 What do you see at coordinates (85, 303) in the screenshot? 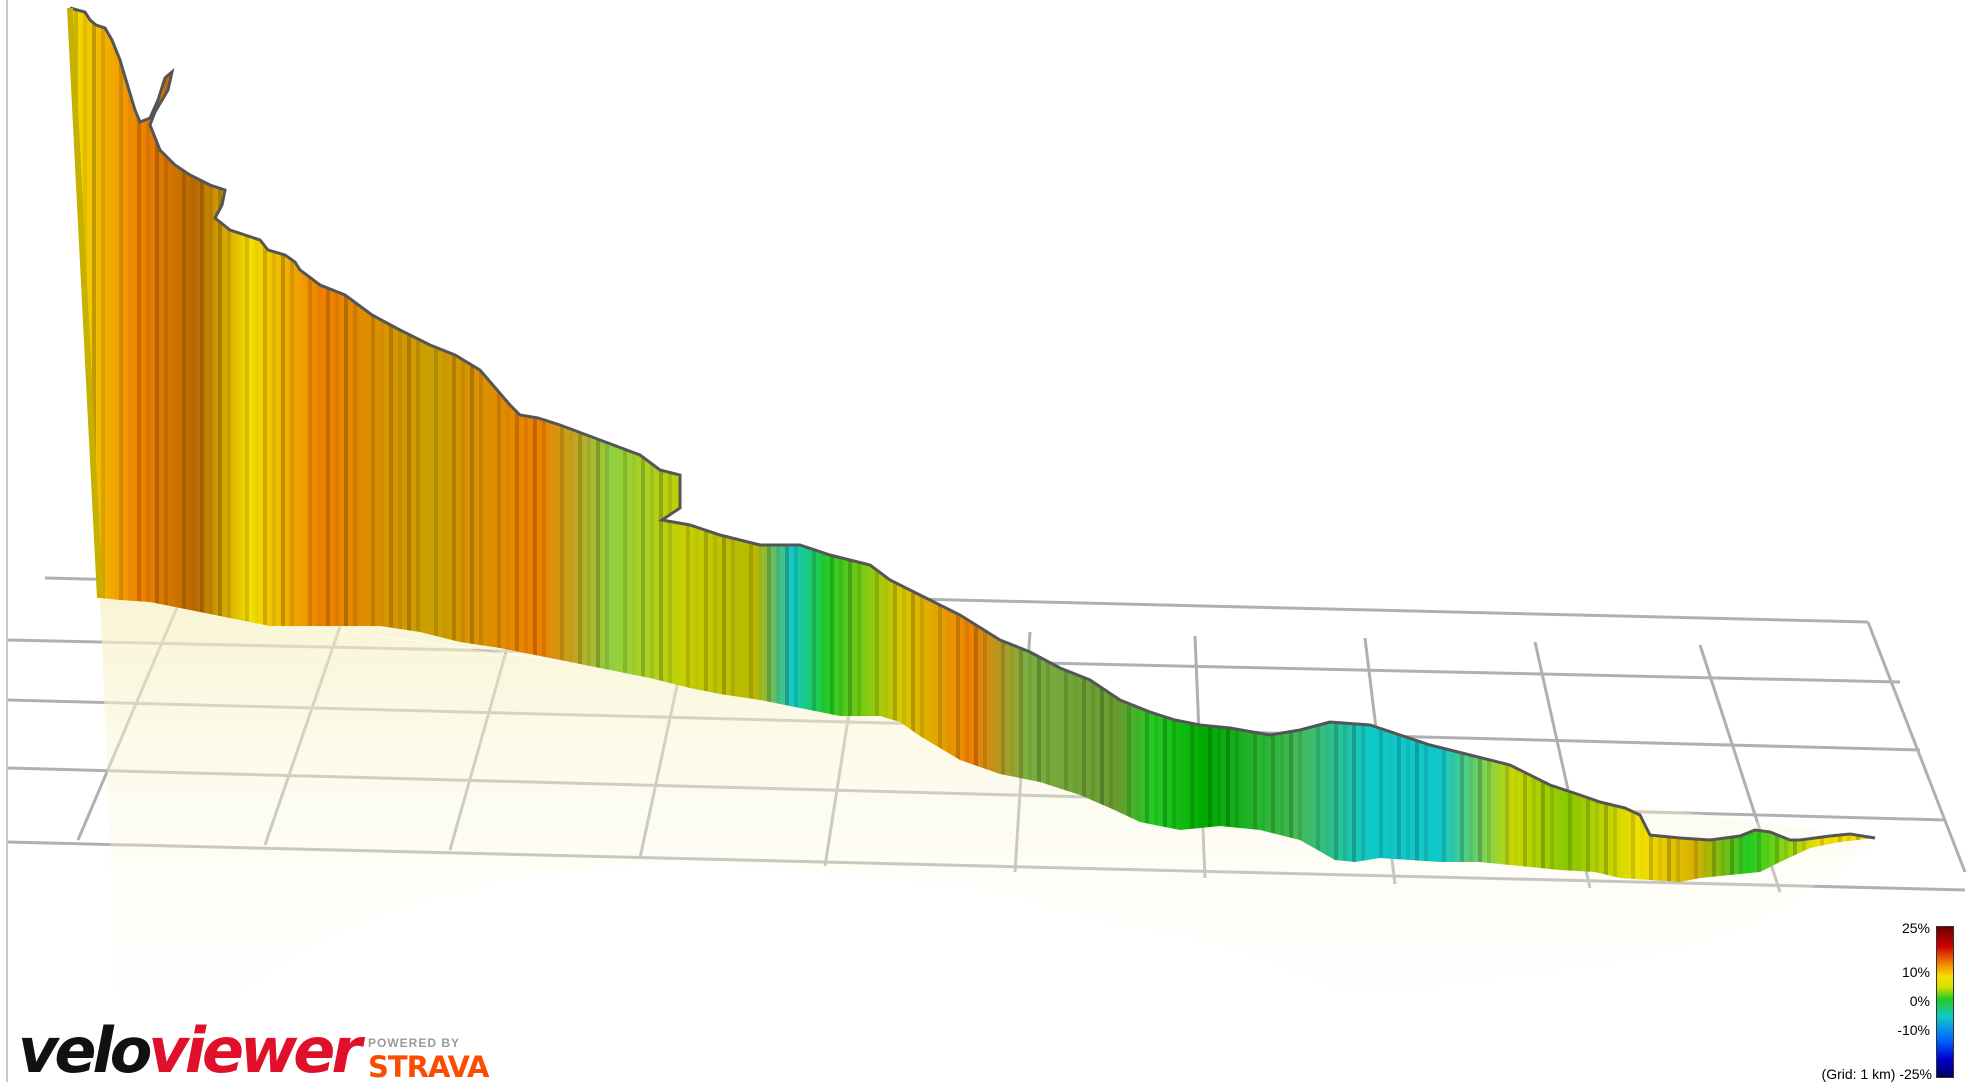
I see `profile-start-edge` at bounding box center [85, 303].